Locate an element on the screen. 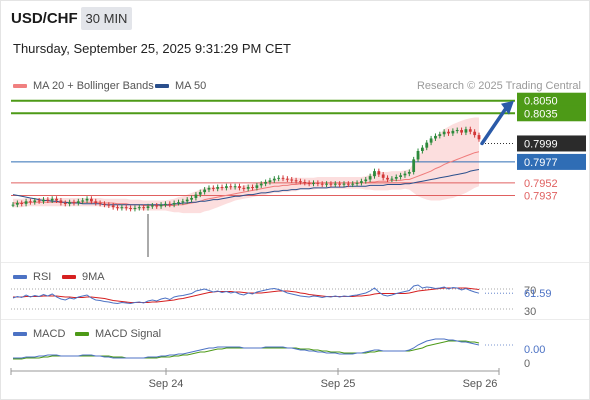  macd-zero-label: 0 is located at coordinates (527, 364).